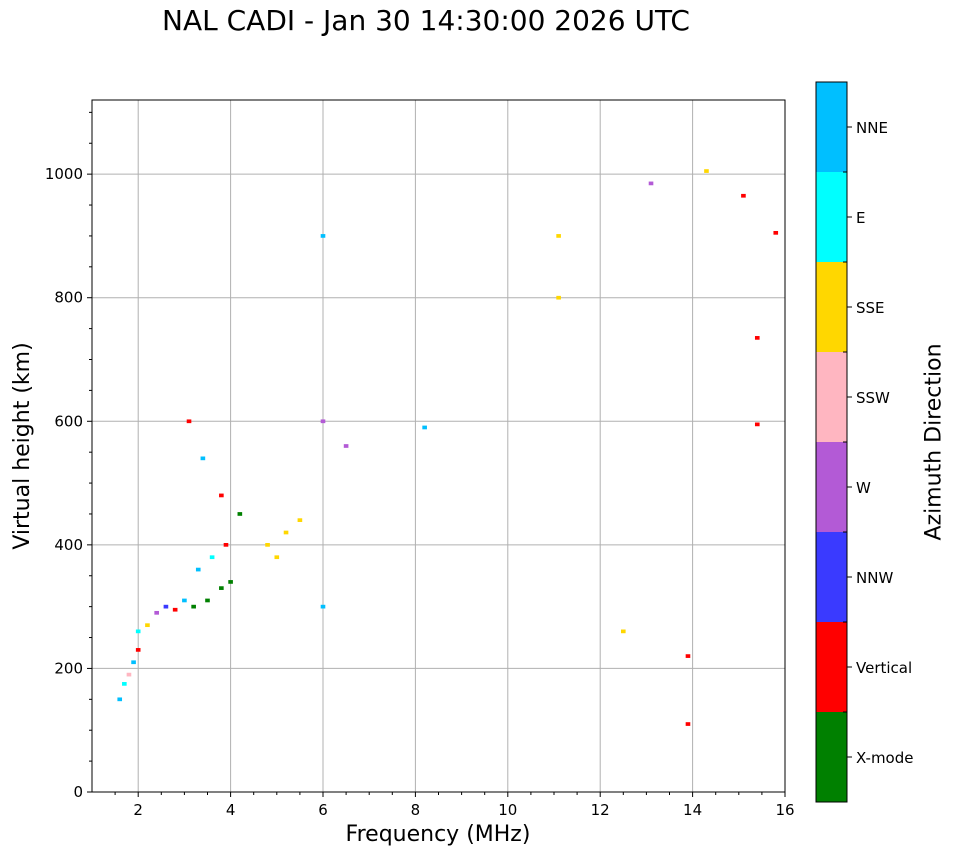 The image size is (958, 857). Describe the element at coordinates (863, 488) in the screenshot. I see `colorbar-tick-label: W` at that location.